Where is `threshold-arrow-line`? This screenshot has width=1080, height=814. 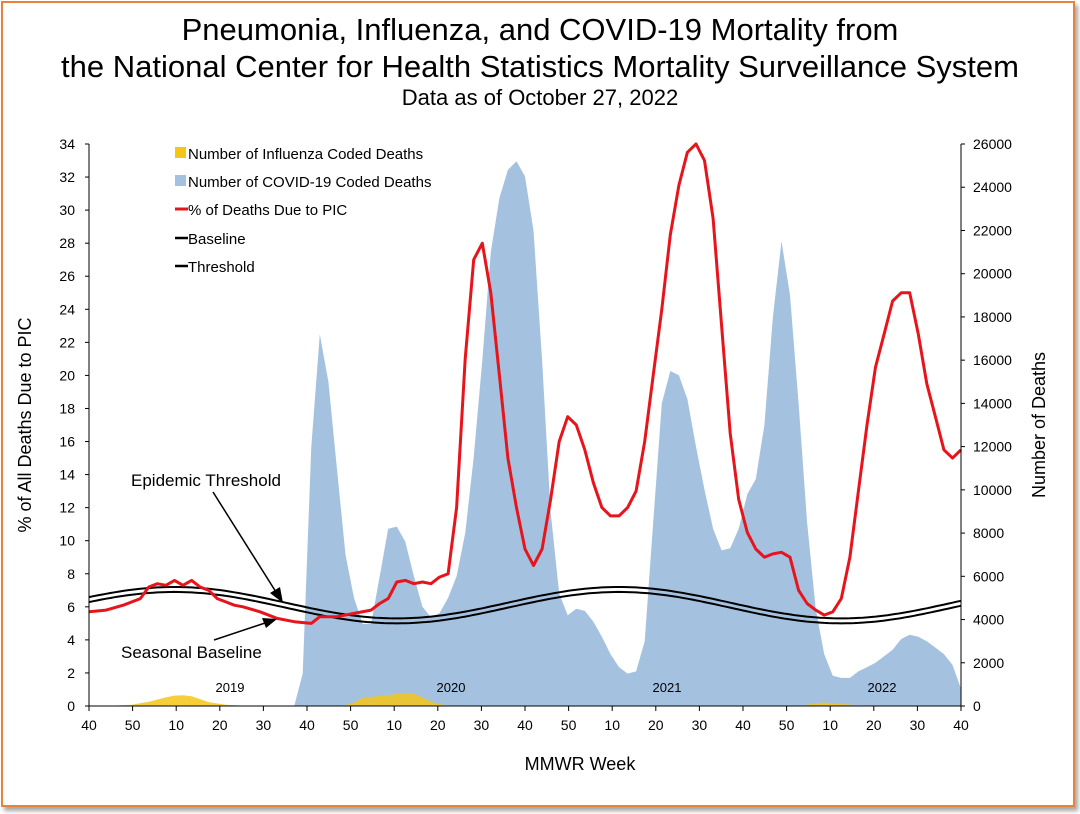
threshold-arrow-line is located at coordinates (244, 542).